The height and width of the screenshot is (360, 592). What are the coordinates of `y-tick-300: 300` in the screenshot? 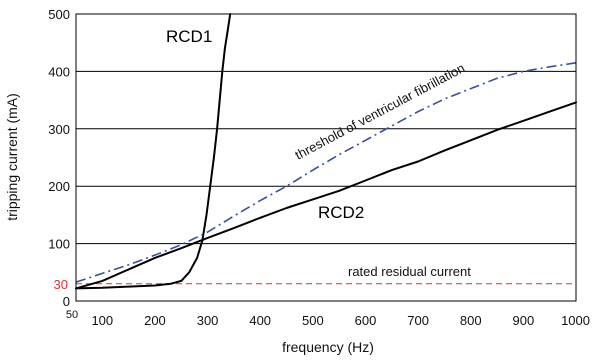 It's located at (59, 129).